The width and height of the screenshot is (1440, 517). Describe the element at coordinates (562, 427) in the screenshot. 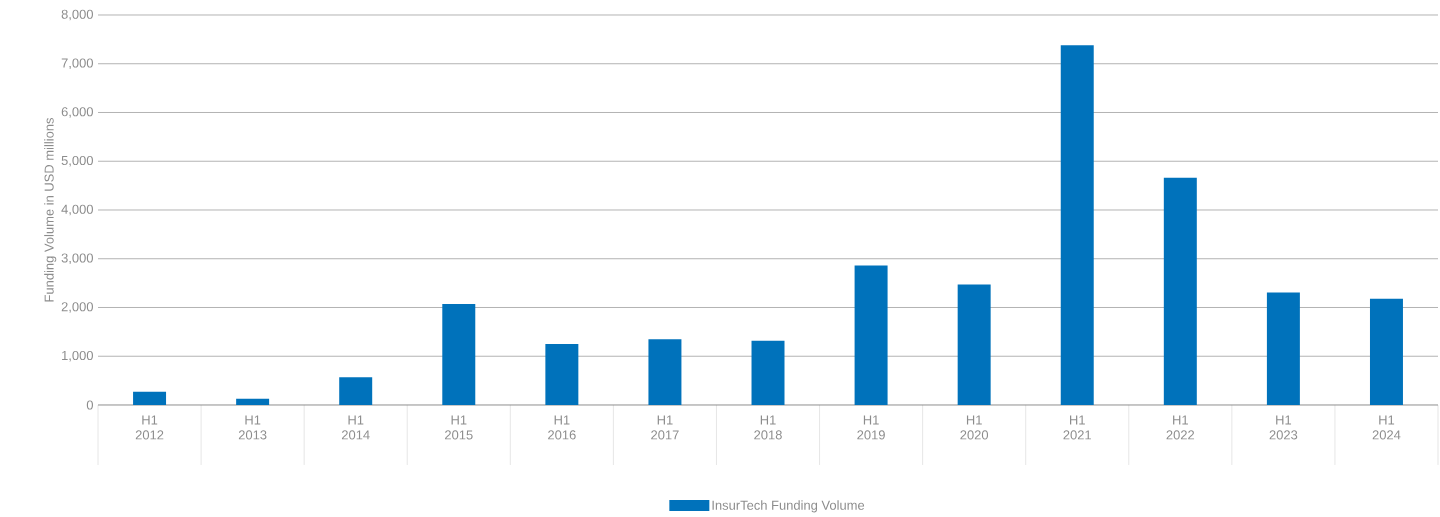

I see `x-tick-label: H1 2016` at that location.